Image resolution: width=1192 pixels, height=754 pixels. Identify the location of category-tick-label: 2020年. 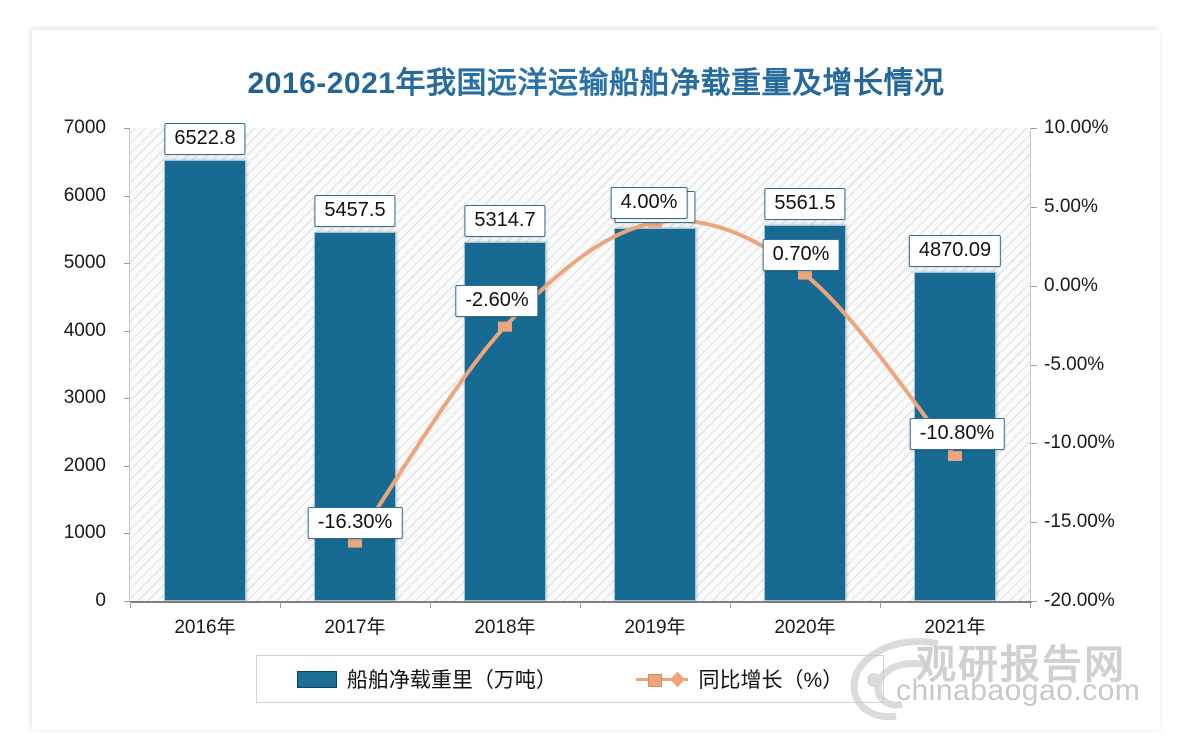
(805, 627).